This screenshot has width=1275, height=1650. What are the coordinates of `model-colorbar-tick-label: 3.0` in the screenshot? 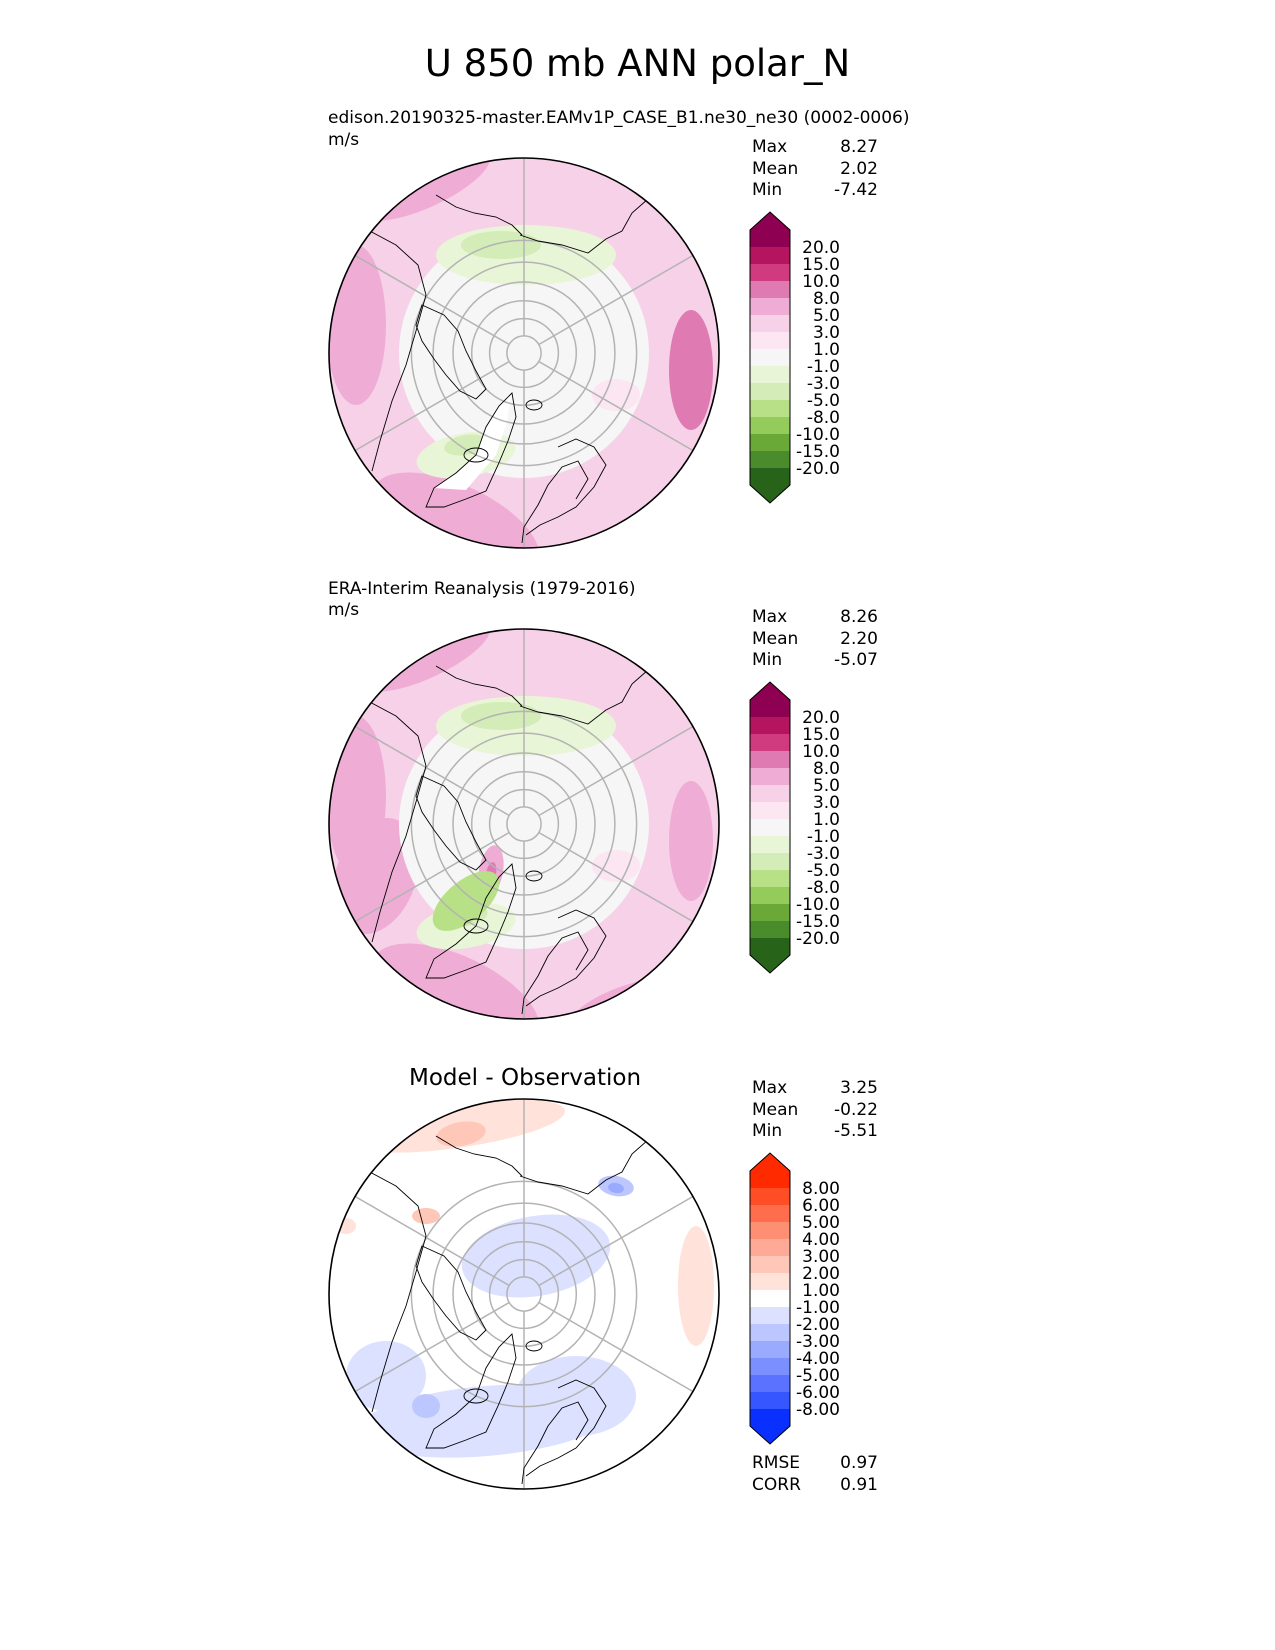 It's located at (826, 333).